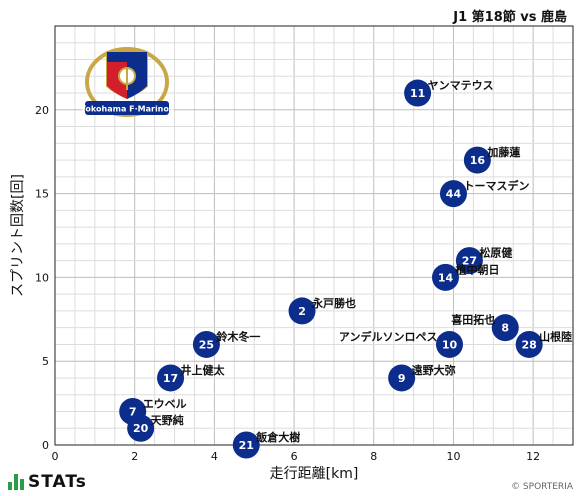 The width and height of the screenshot is (583, 496). I want to click on y-tick-label: 5, so click(45, 361).